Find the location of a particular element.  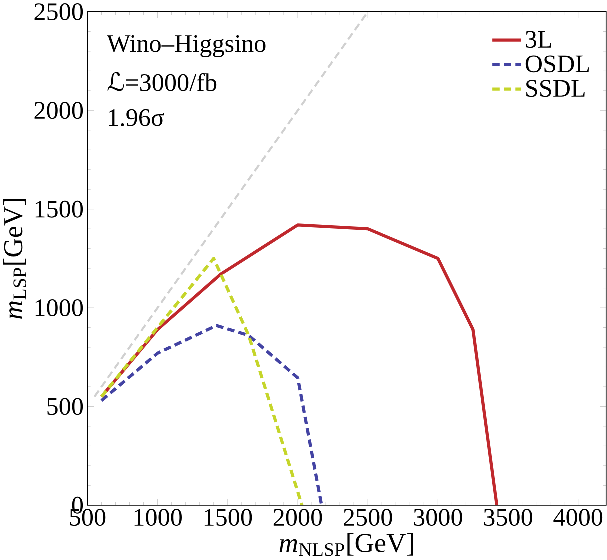

y-tick-label: 1000 is located at coordinates (60, 308).